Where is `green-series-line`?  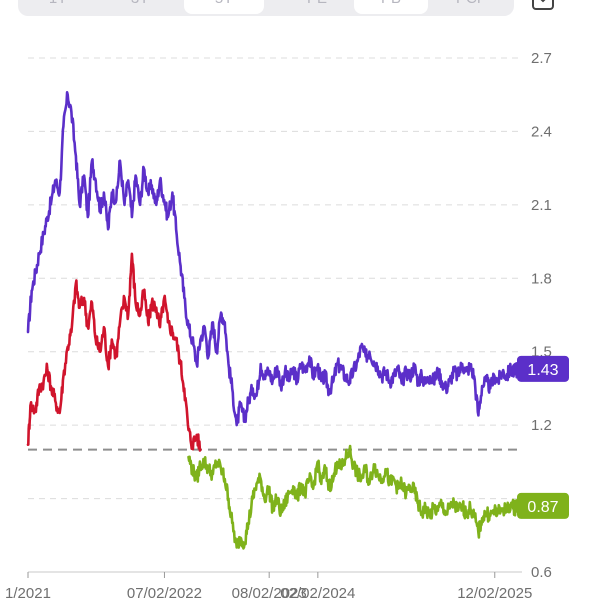
green-series-line is located at coordinates (353, 497).